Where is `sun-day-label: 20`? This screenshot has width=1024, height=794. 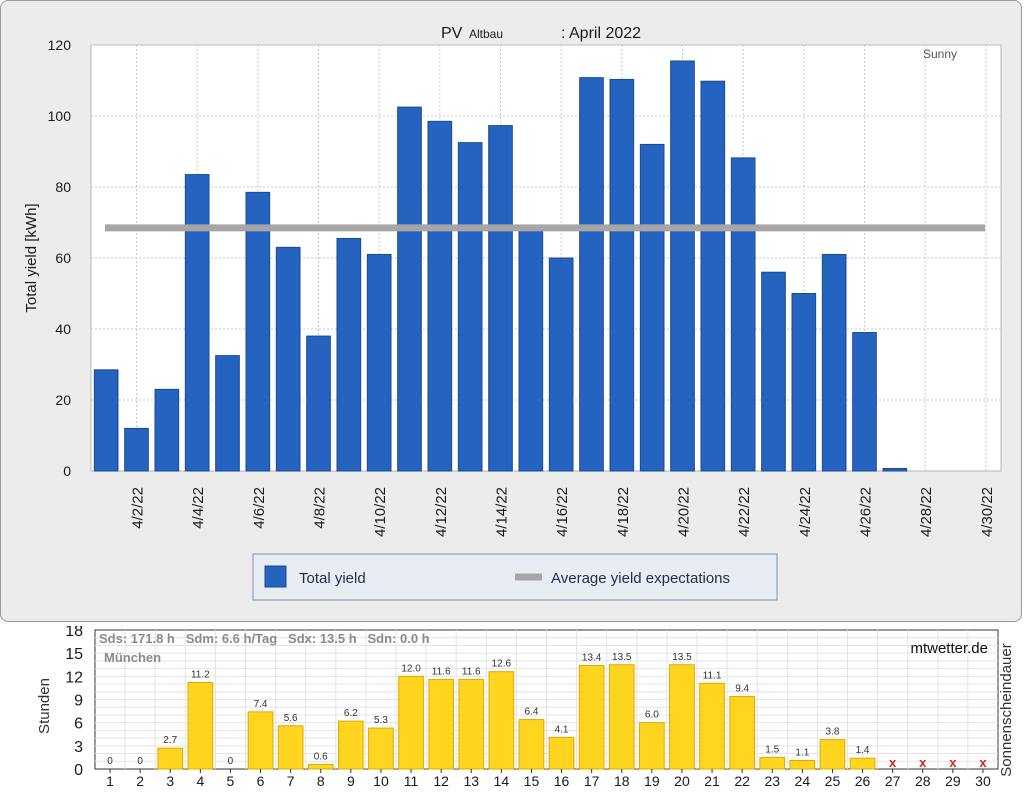
sun-day-label: 20 is located at coordinates (682, 781).